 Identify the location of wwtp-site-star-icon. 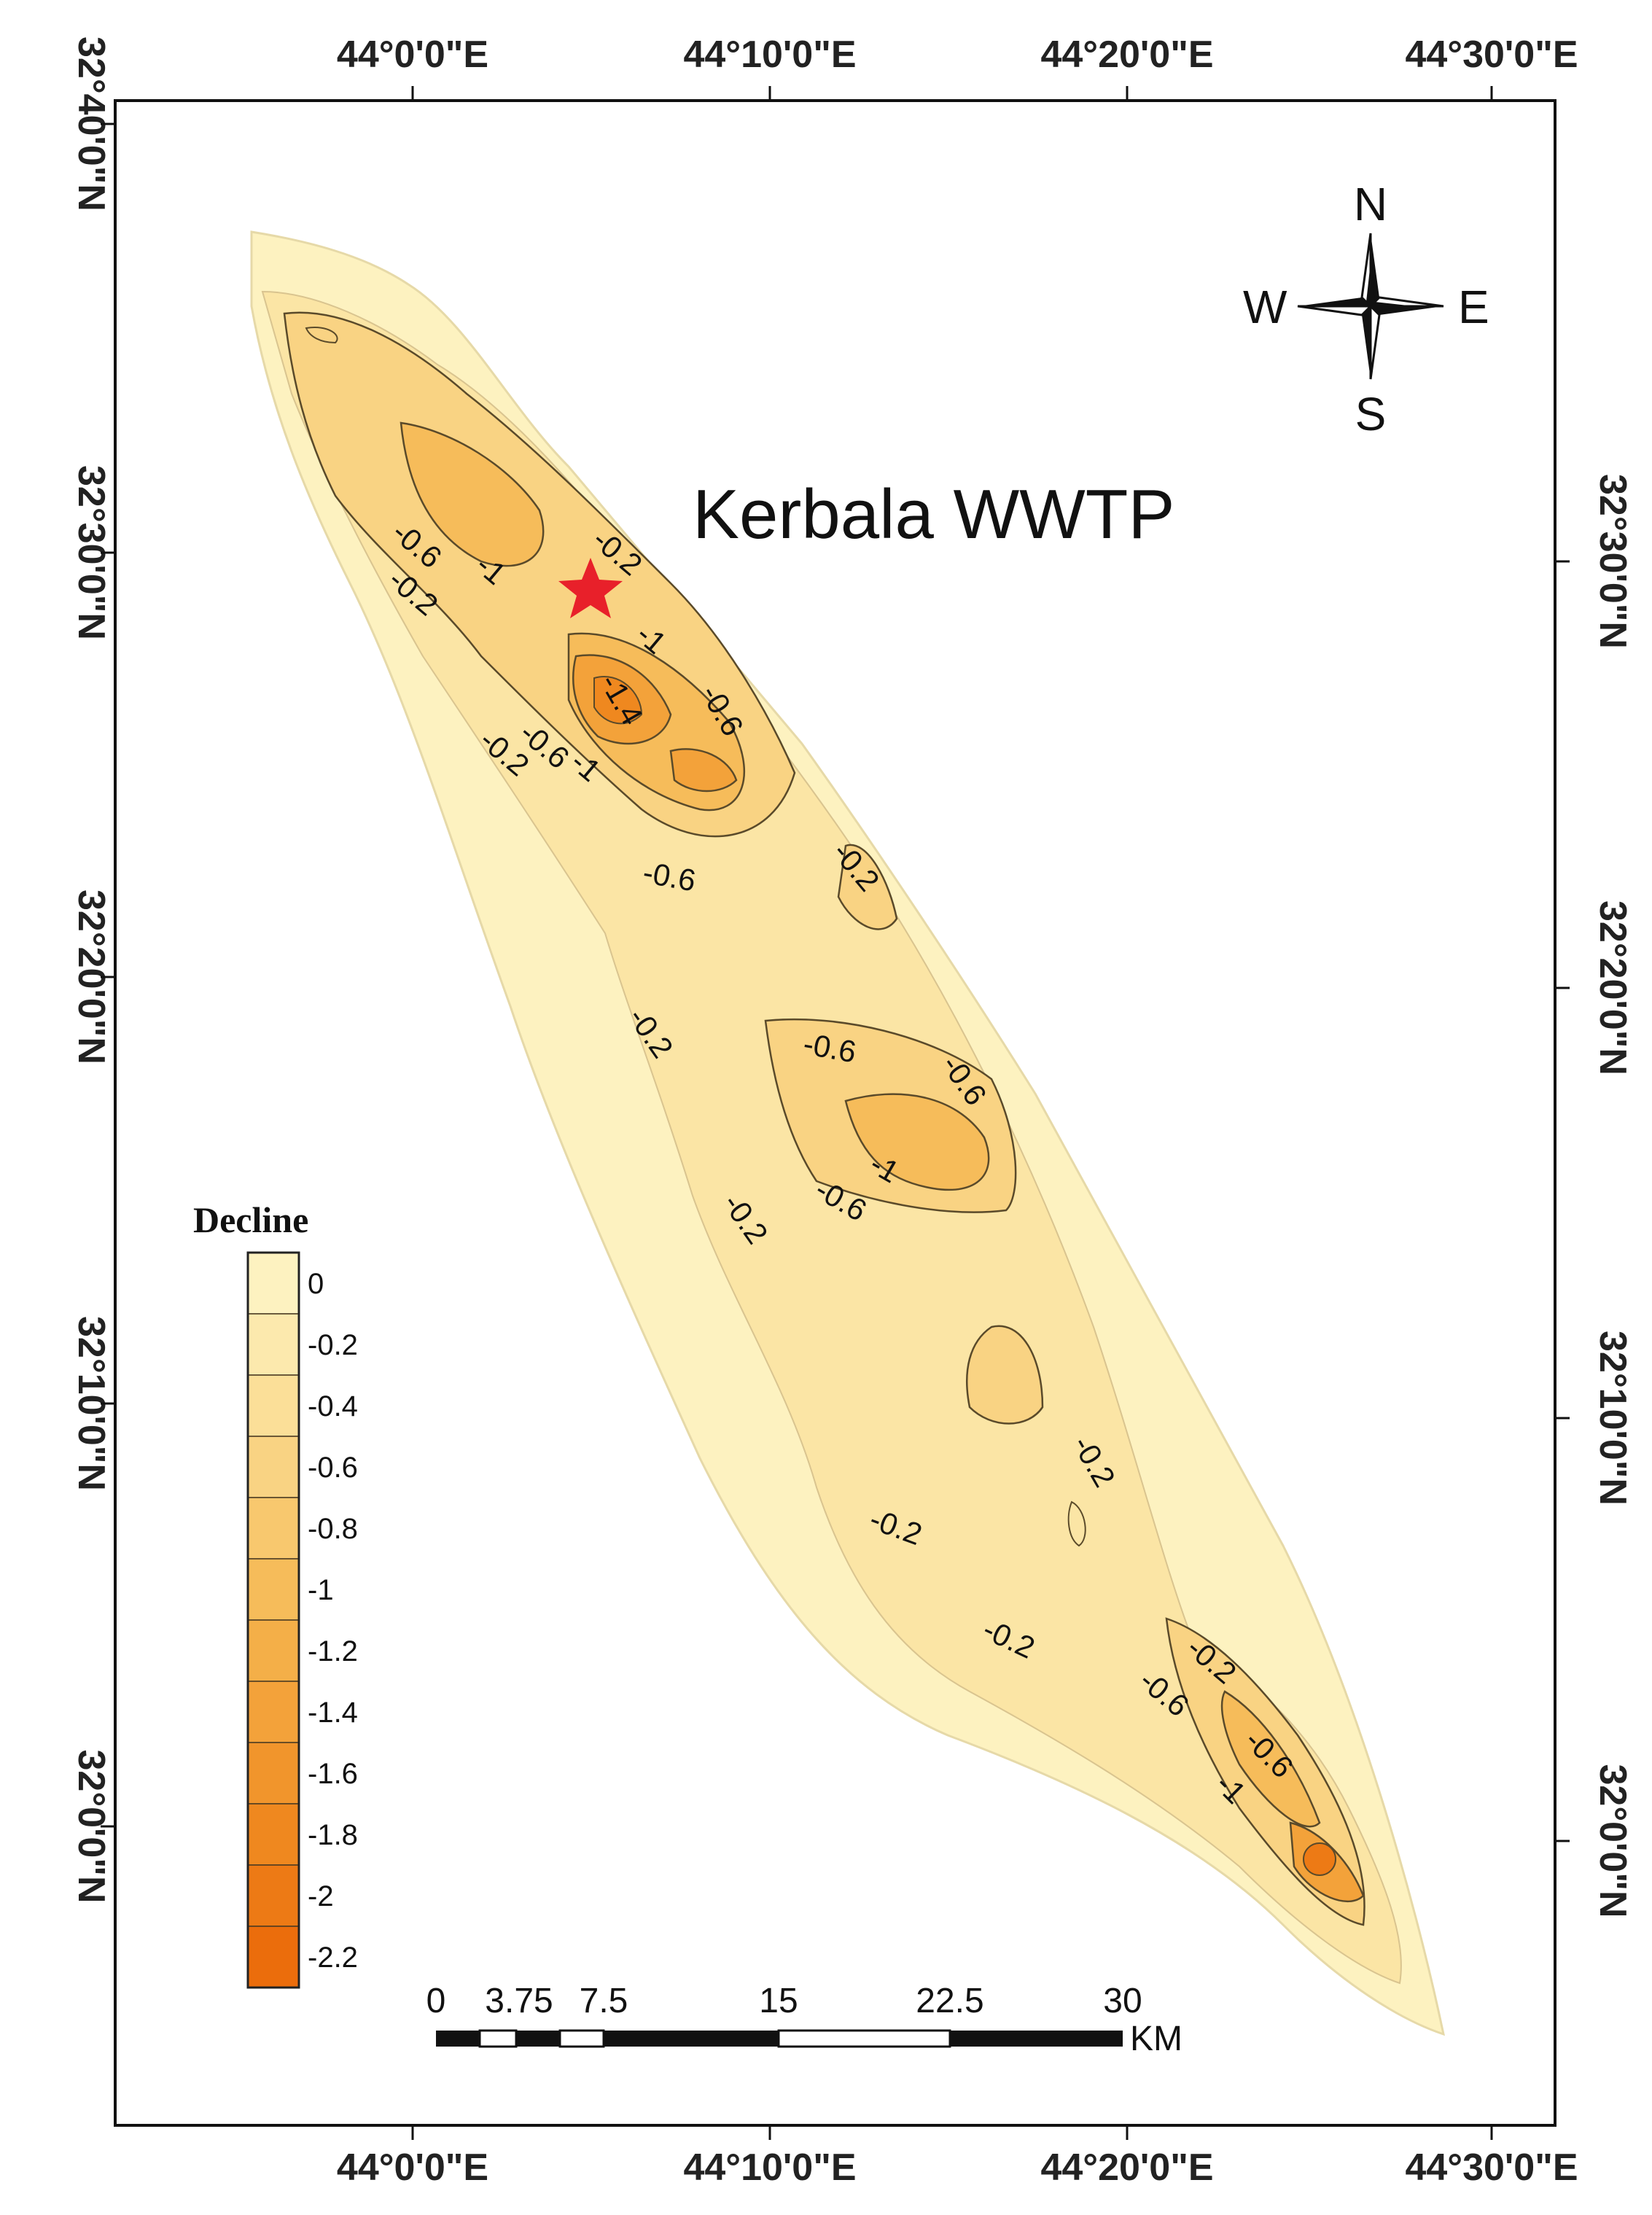
(590, 588).